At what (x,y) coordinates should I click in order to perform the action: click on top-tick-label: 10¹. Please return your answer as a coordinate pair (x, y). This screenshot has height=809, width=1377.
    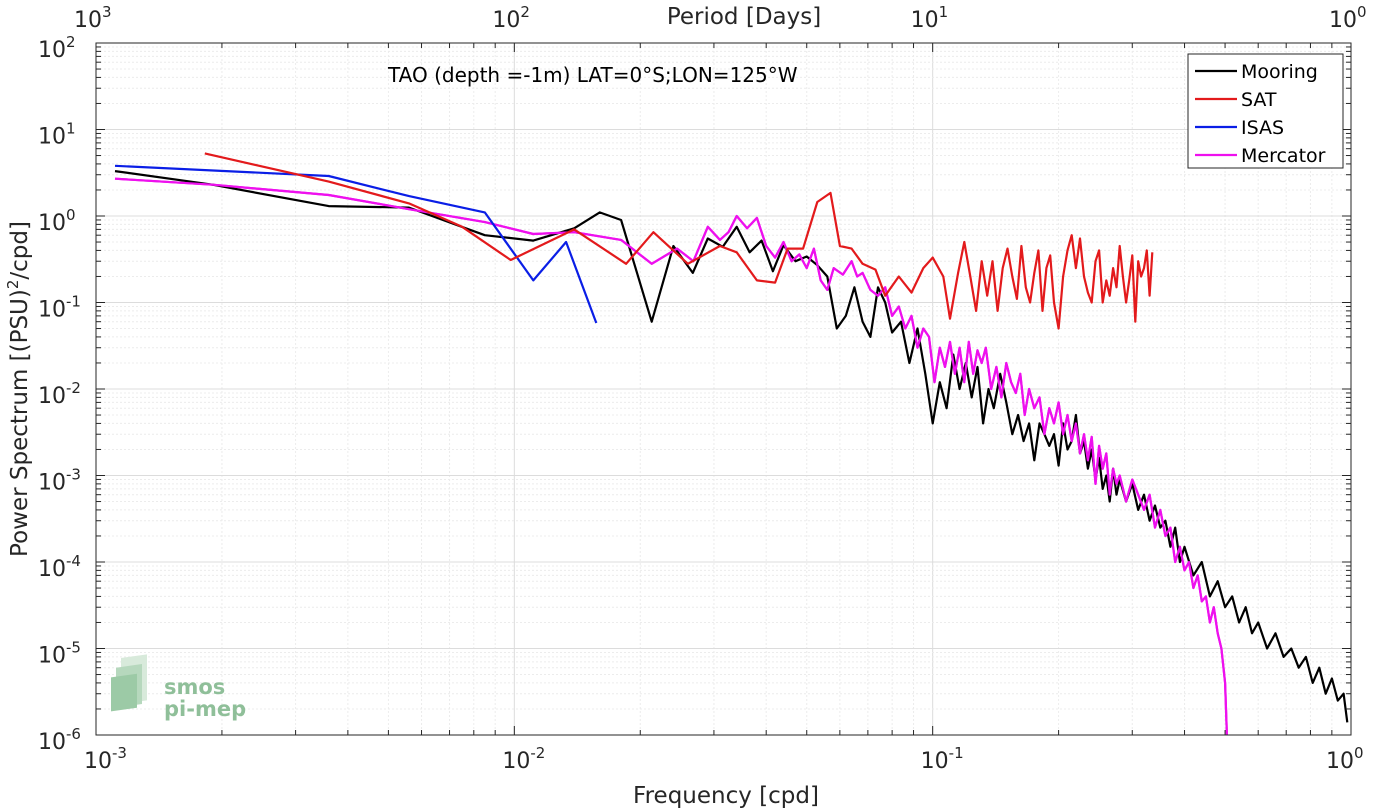
    Looking at the image, I should click on (930, 18).